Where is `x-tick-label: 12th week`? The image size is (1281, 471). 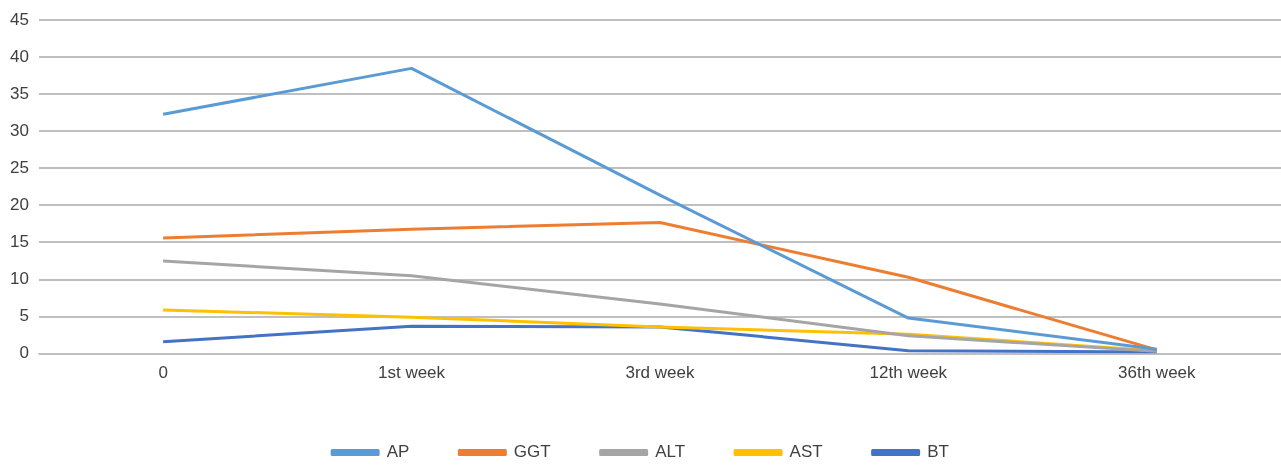
x-tick-label: 12th week is located at coordinates (908, 373).